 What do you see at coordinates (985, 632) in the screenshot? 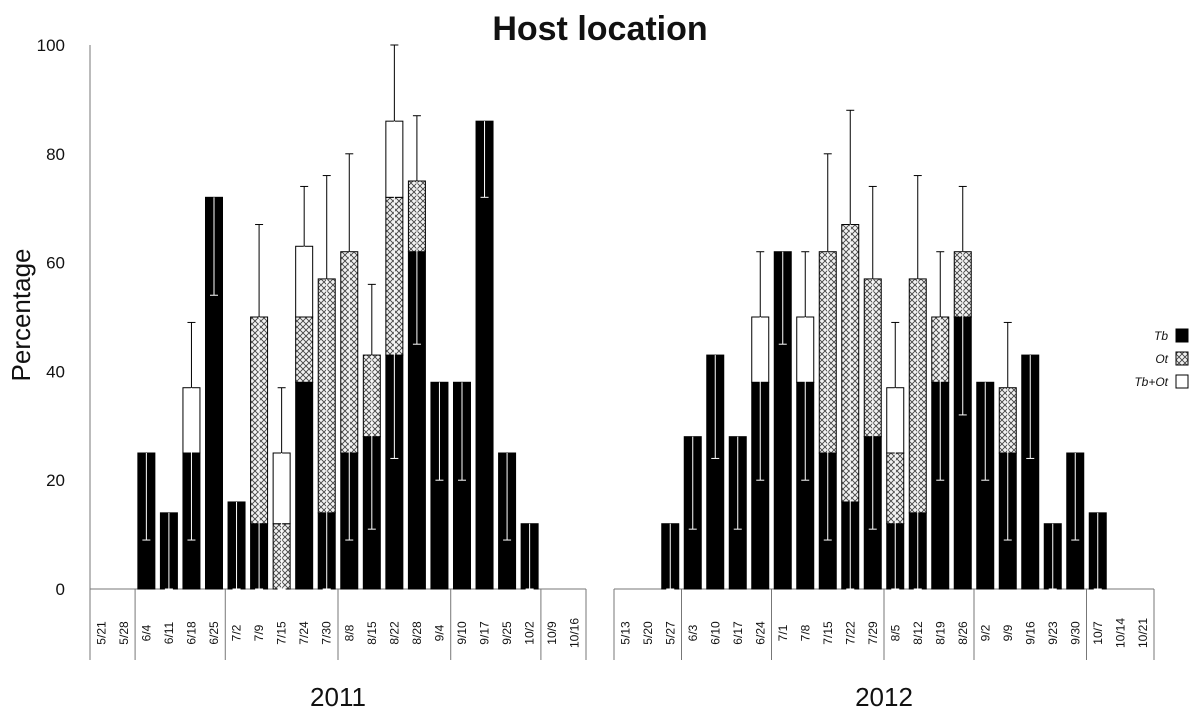
I see `x-tick-label: 9/2` at bounding box center [985, 632].